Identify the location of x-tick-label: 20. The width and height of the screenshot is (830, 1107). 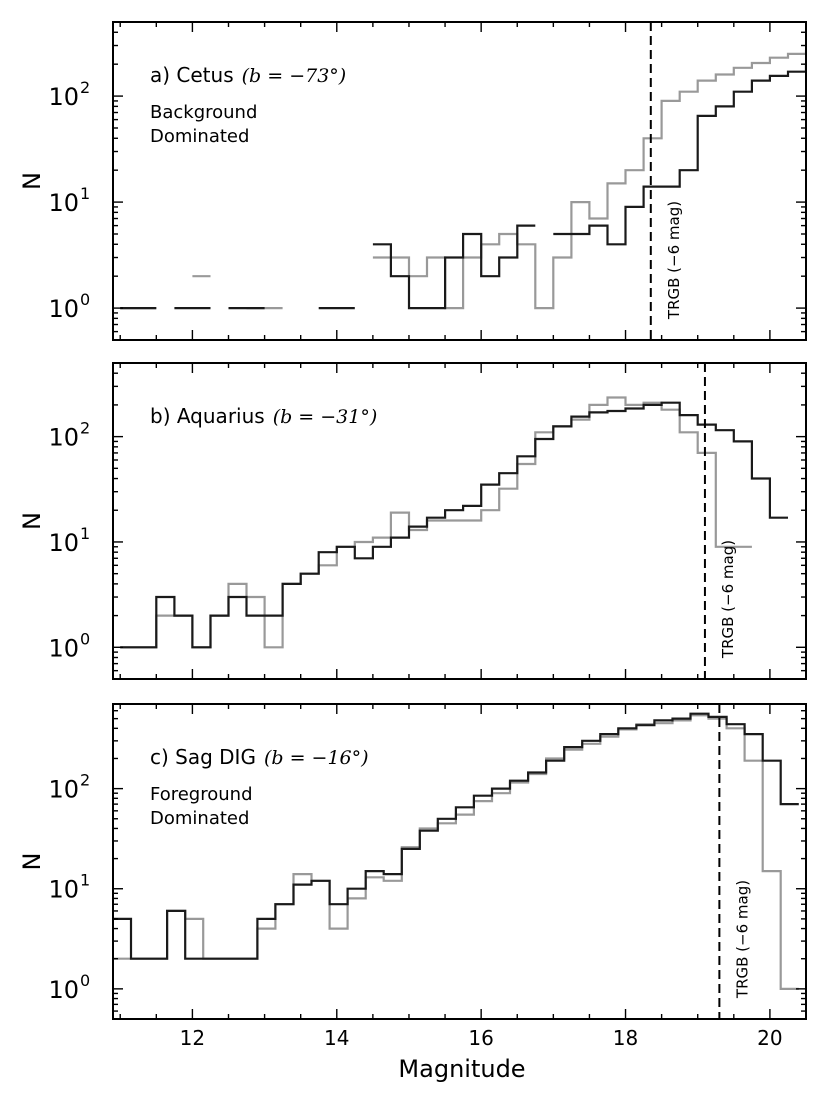
(769, 1038).